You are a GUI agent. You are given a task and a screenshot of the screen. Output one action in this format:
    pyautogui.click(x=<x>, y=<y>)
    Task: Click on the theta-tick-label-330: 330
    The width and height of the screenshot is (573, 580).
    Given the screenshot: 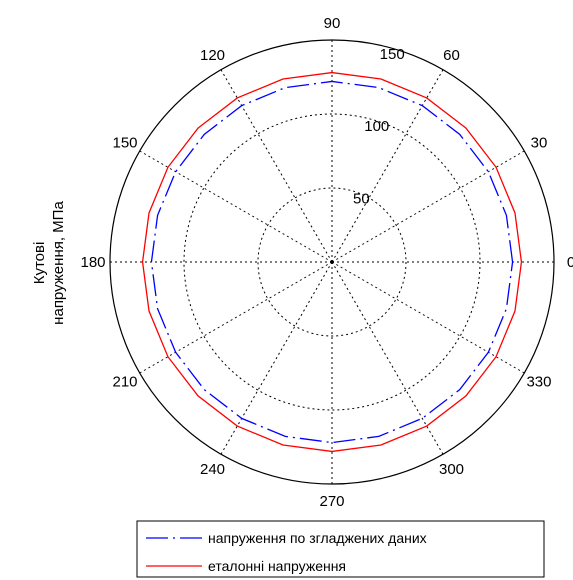 What is the action you would take?
    pyautogui.click(x=538, y=382)
    